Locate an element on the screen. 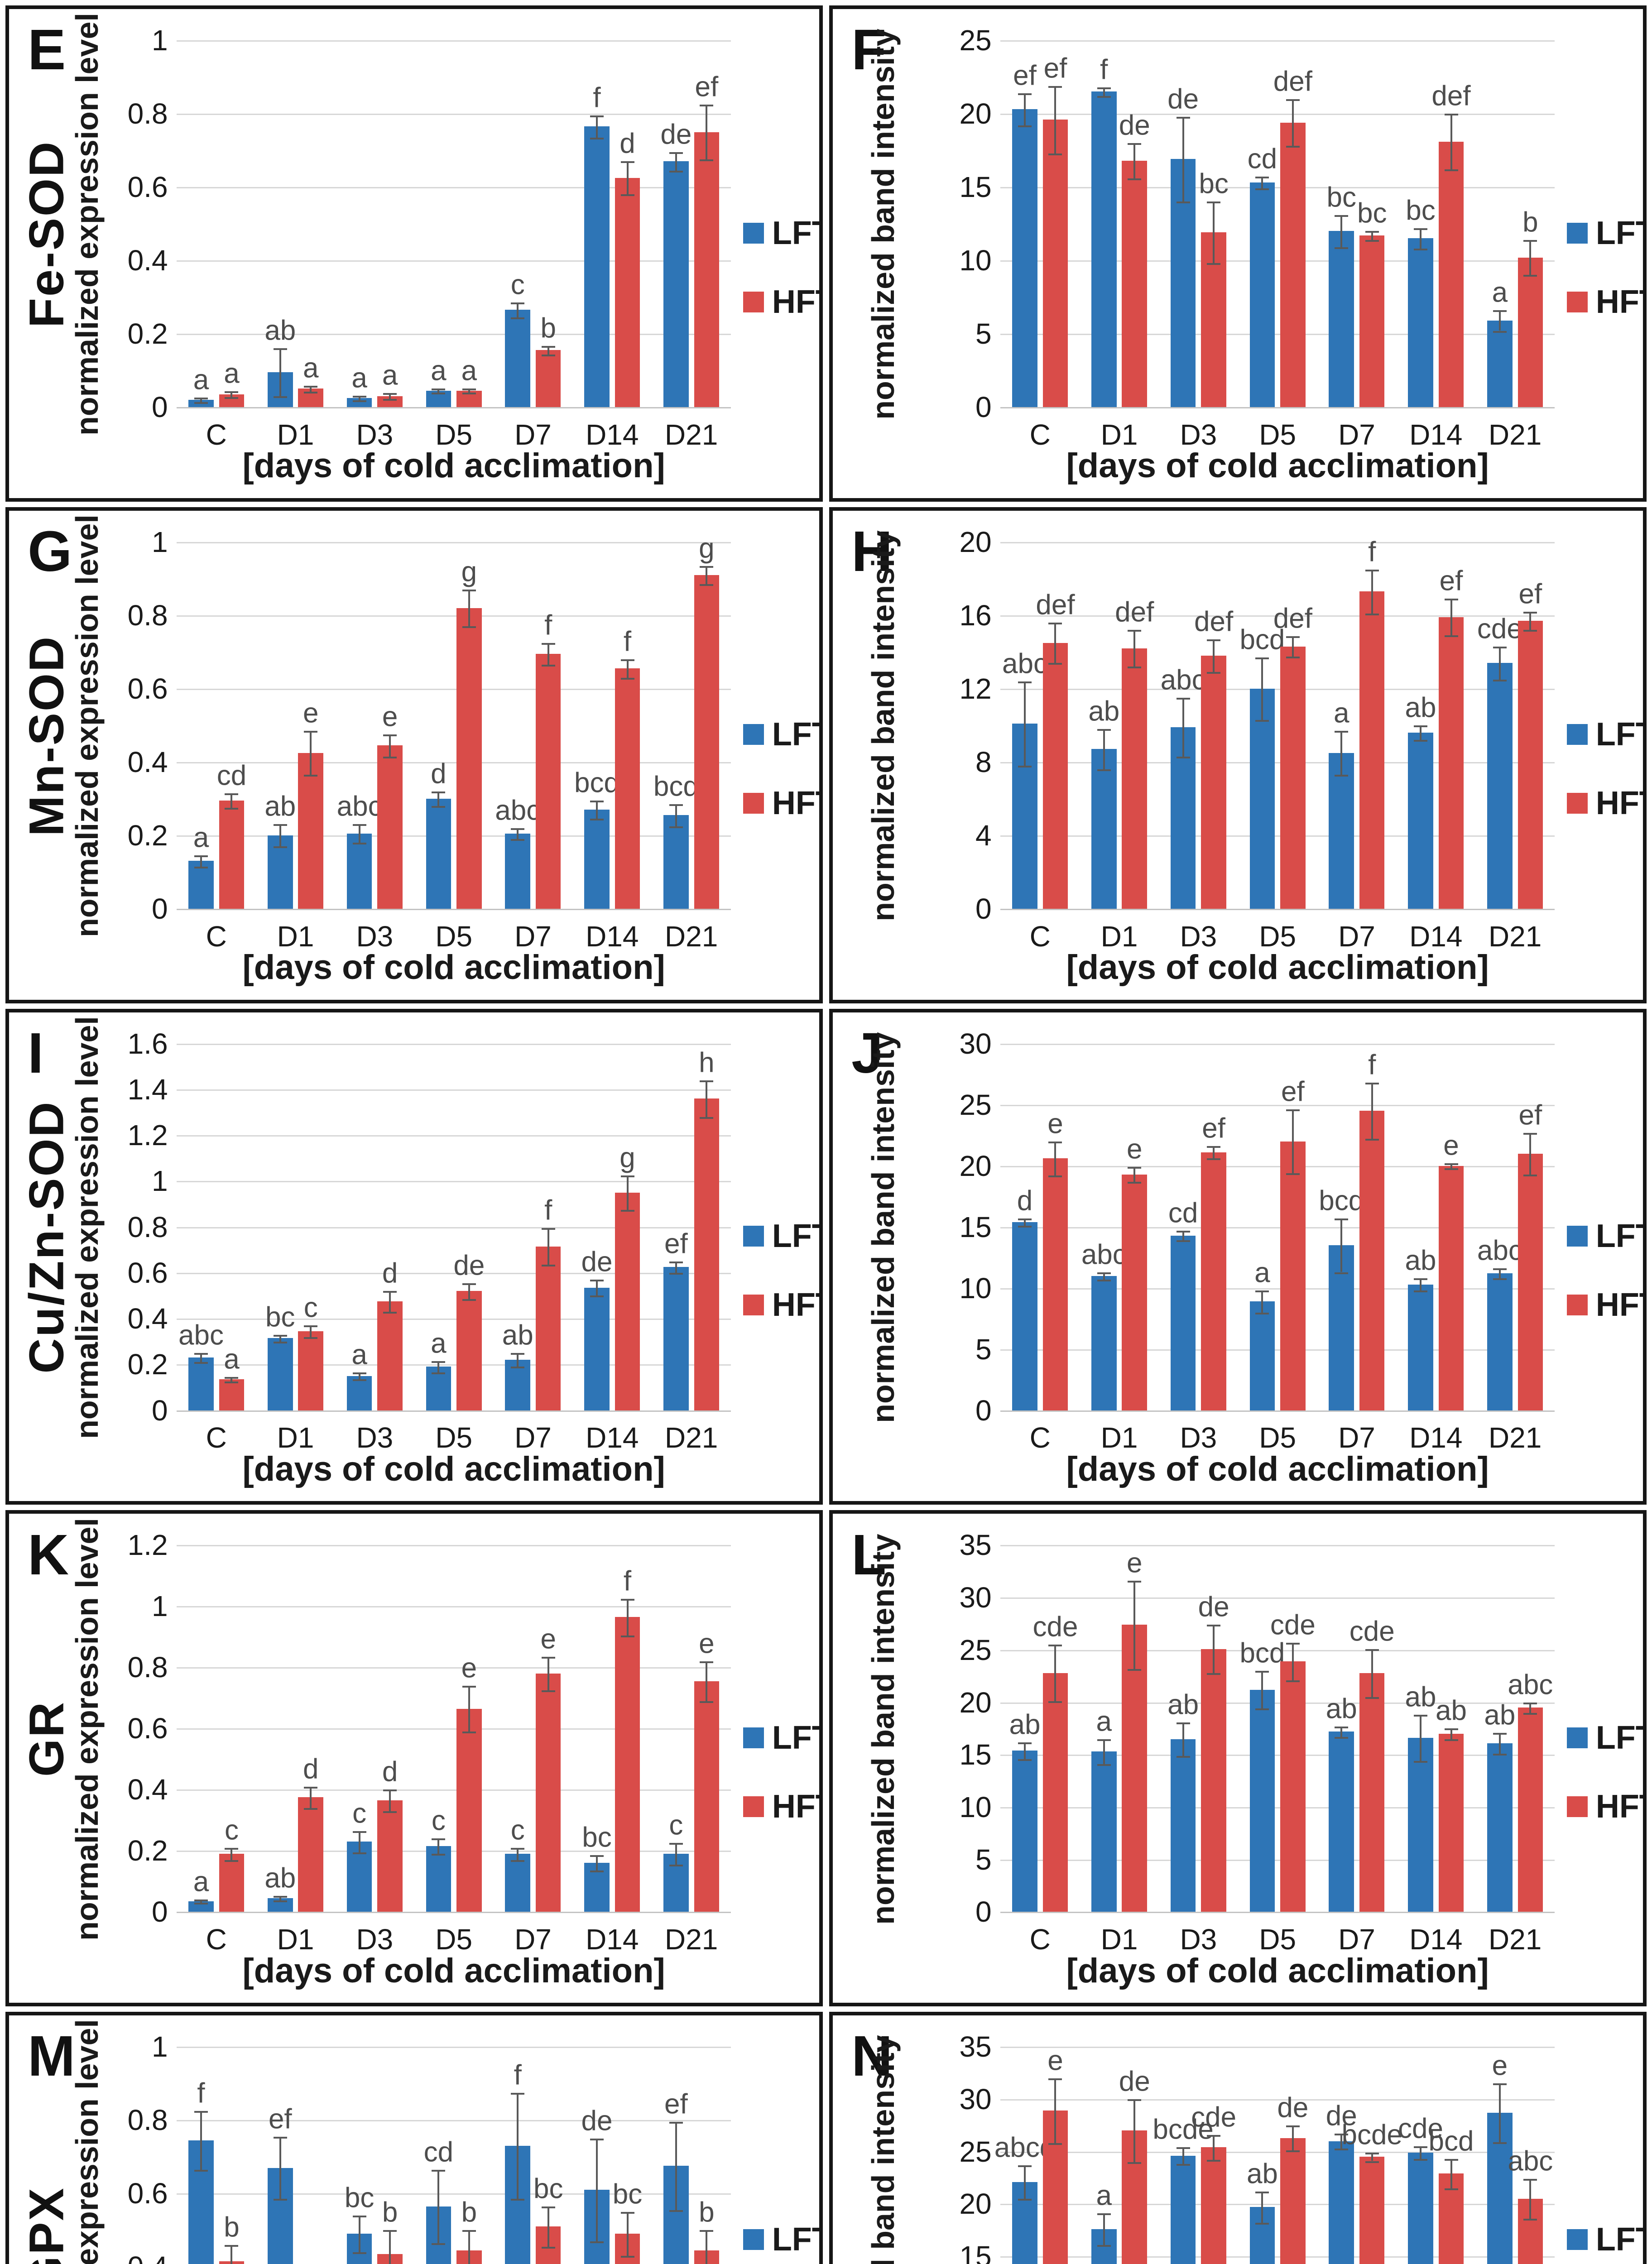 The width and height of the screenshot is (1652, 2264). panel-letter: M is located at coordinates (52, 2056).